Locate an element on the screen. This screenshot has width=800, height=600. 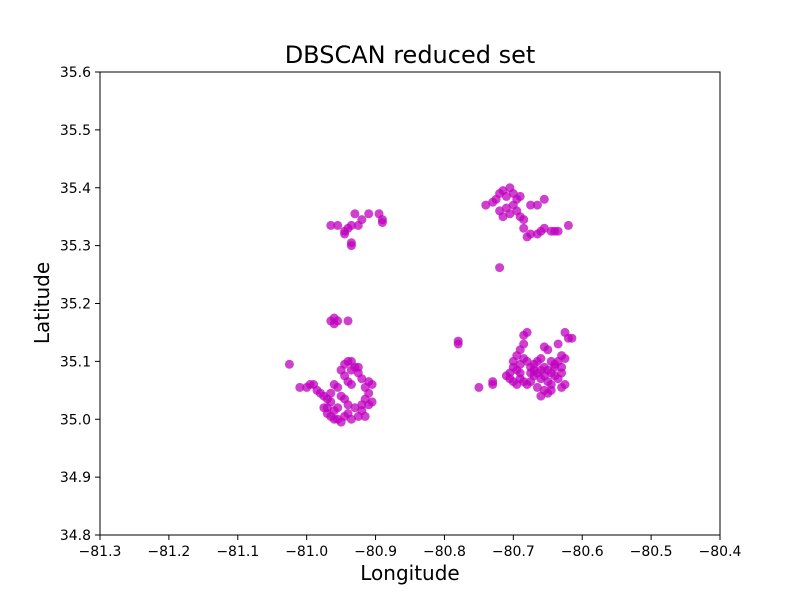
x-tick-label: −81.2 is located at coordinates (168, 552).